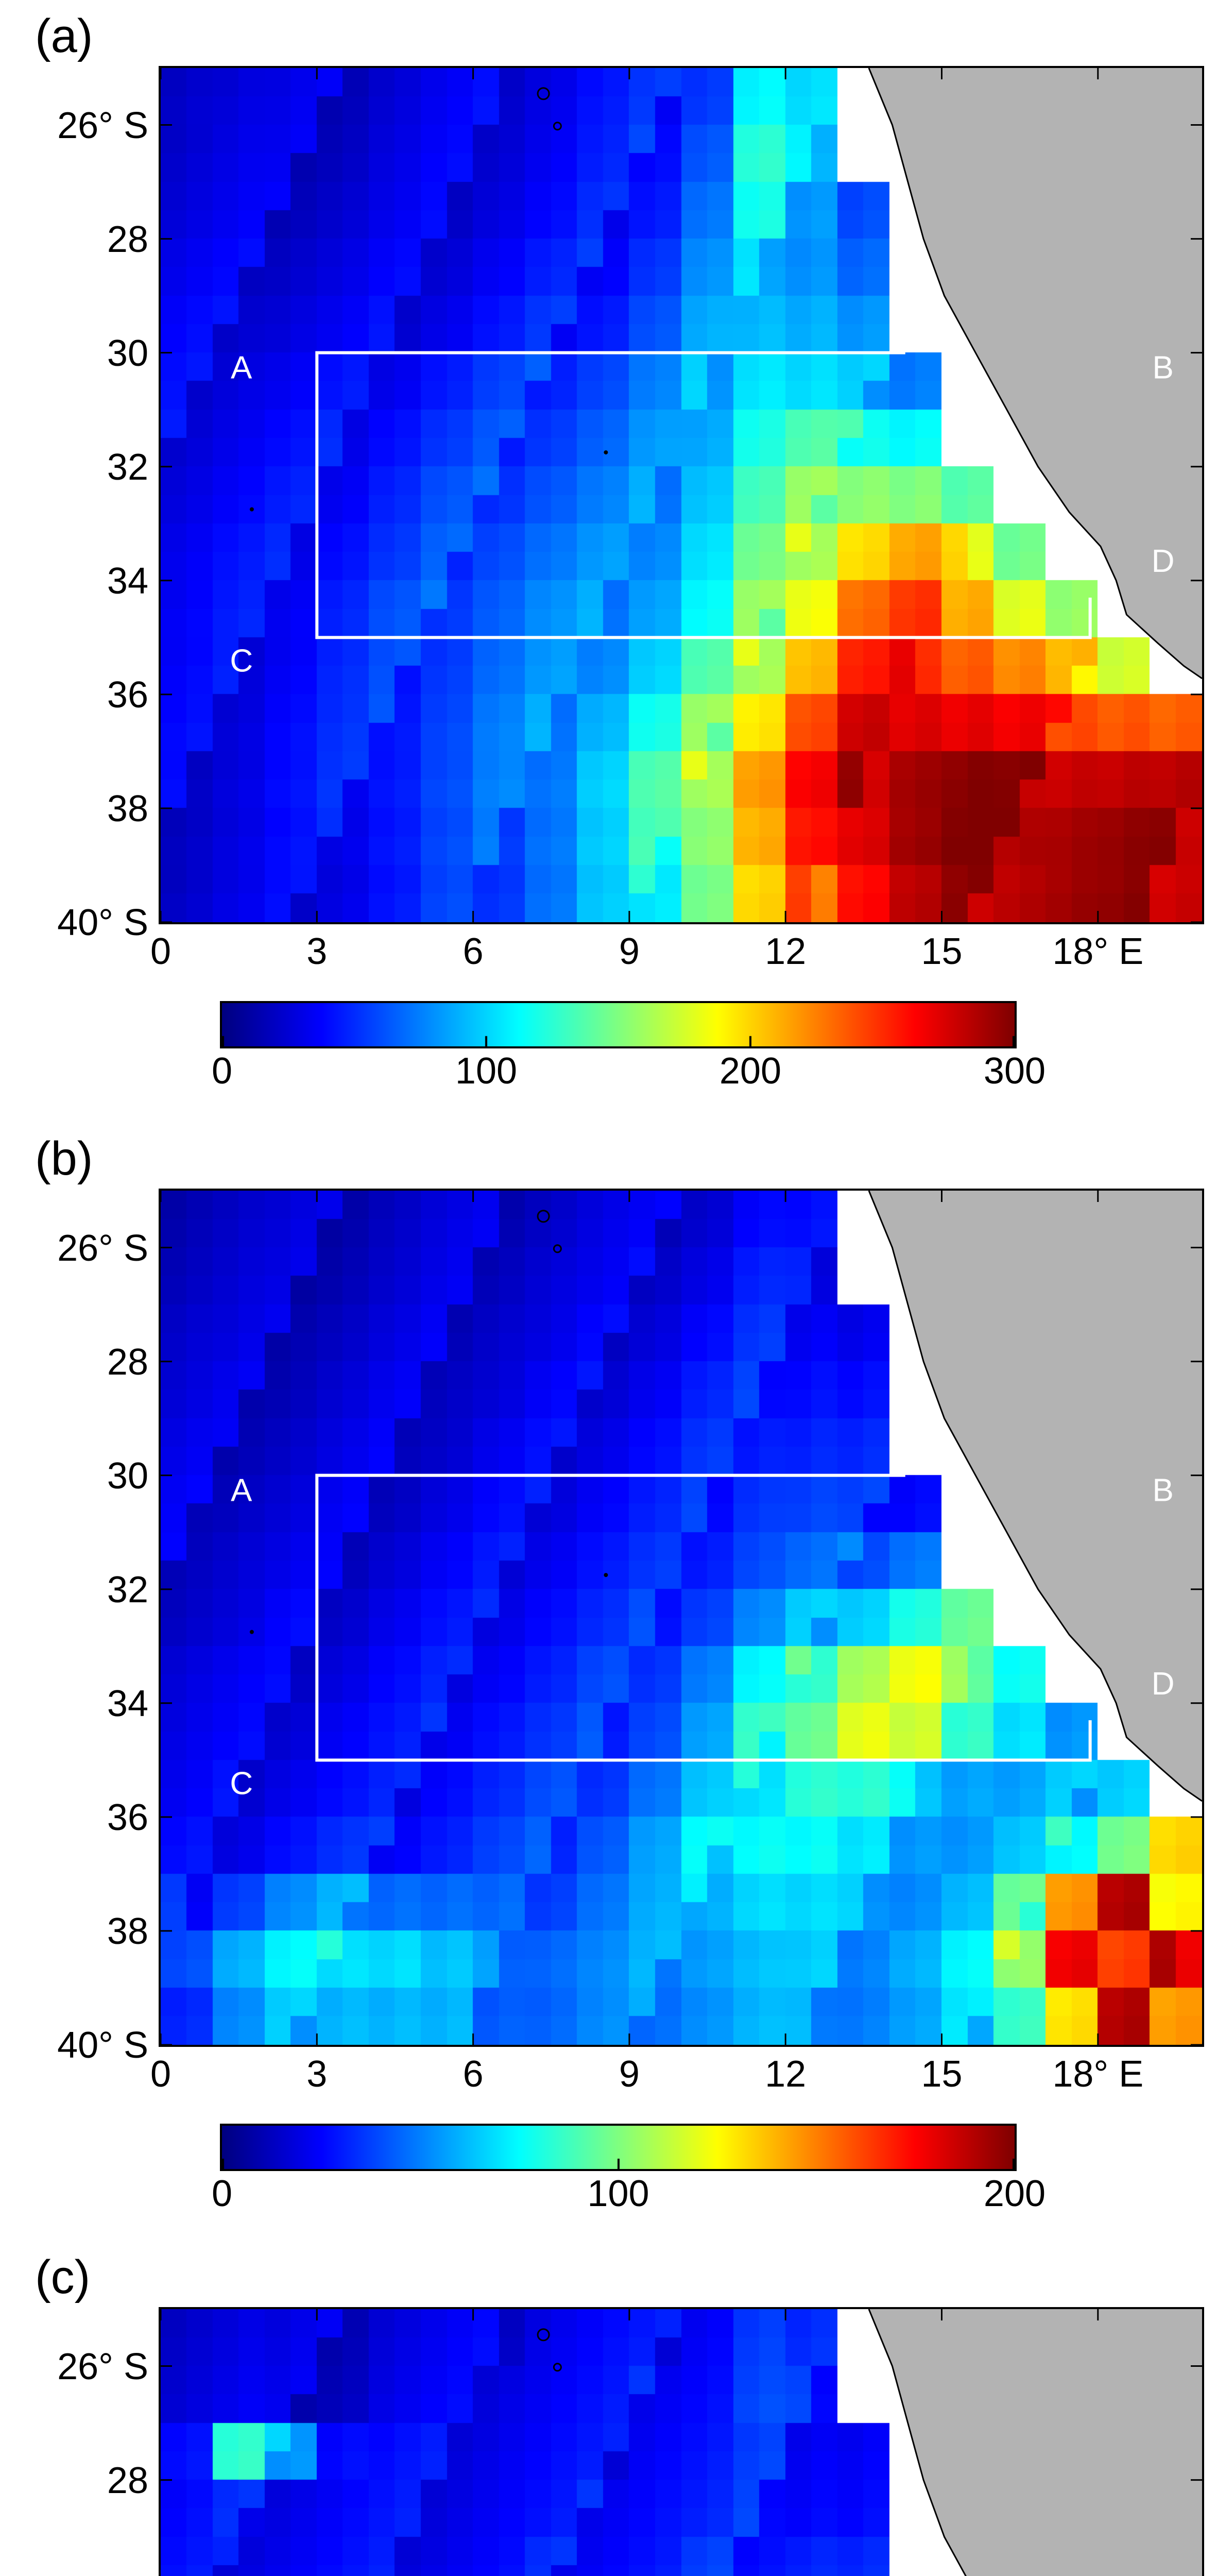  I want to click on panel-letter: (a), so click(64, 36).